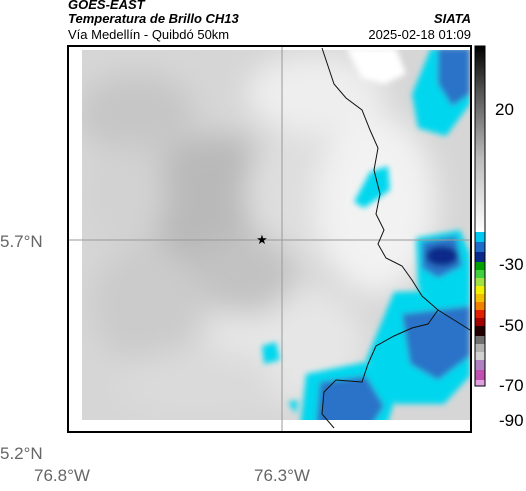 This screenshot has width=526, height=491. Describe the element at coordinates (511, 385) in the screenshot. I see `colorbar-tick-label: -70` at that location.